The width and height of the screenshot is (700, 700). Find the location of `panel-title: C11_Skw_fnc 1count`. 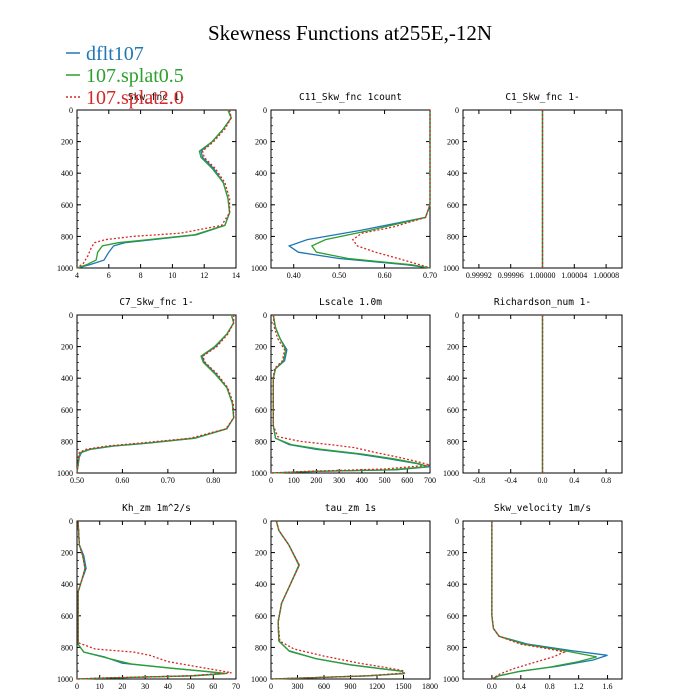

panel-title: C11_Skw_fnc 1count is located at coordinates (350, 97).